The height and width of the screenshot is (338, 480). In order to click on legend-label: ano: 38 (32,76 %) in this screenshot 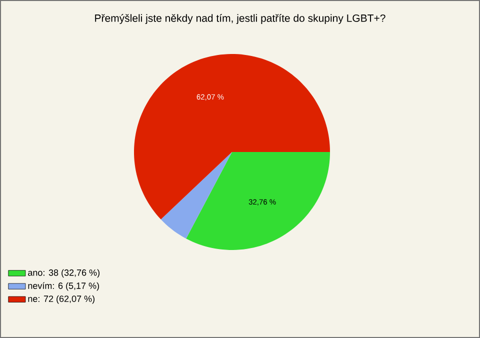, I will do `click(64, 273)`.